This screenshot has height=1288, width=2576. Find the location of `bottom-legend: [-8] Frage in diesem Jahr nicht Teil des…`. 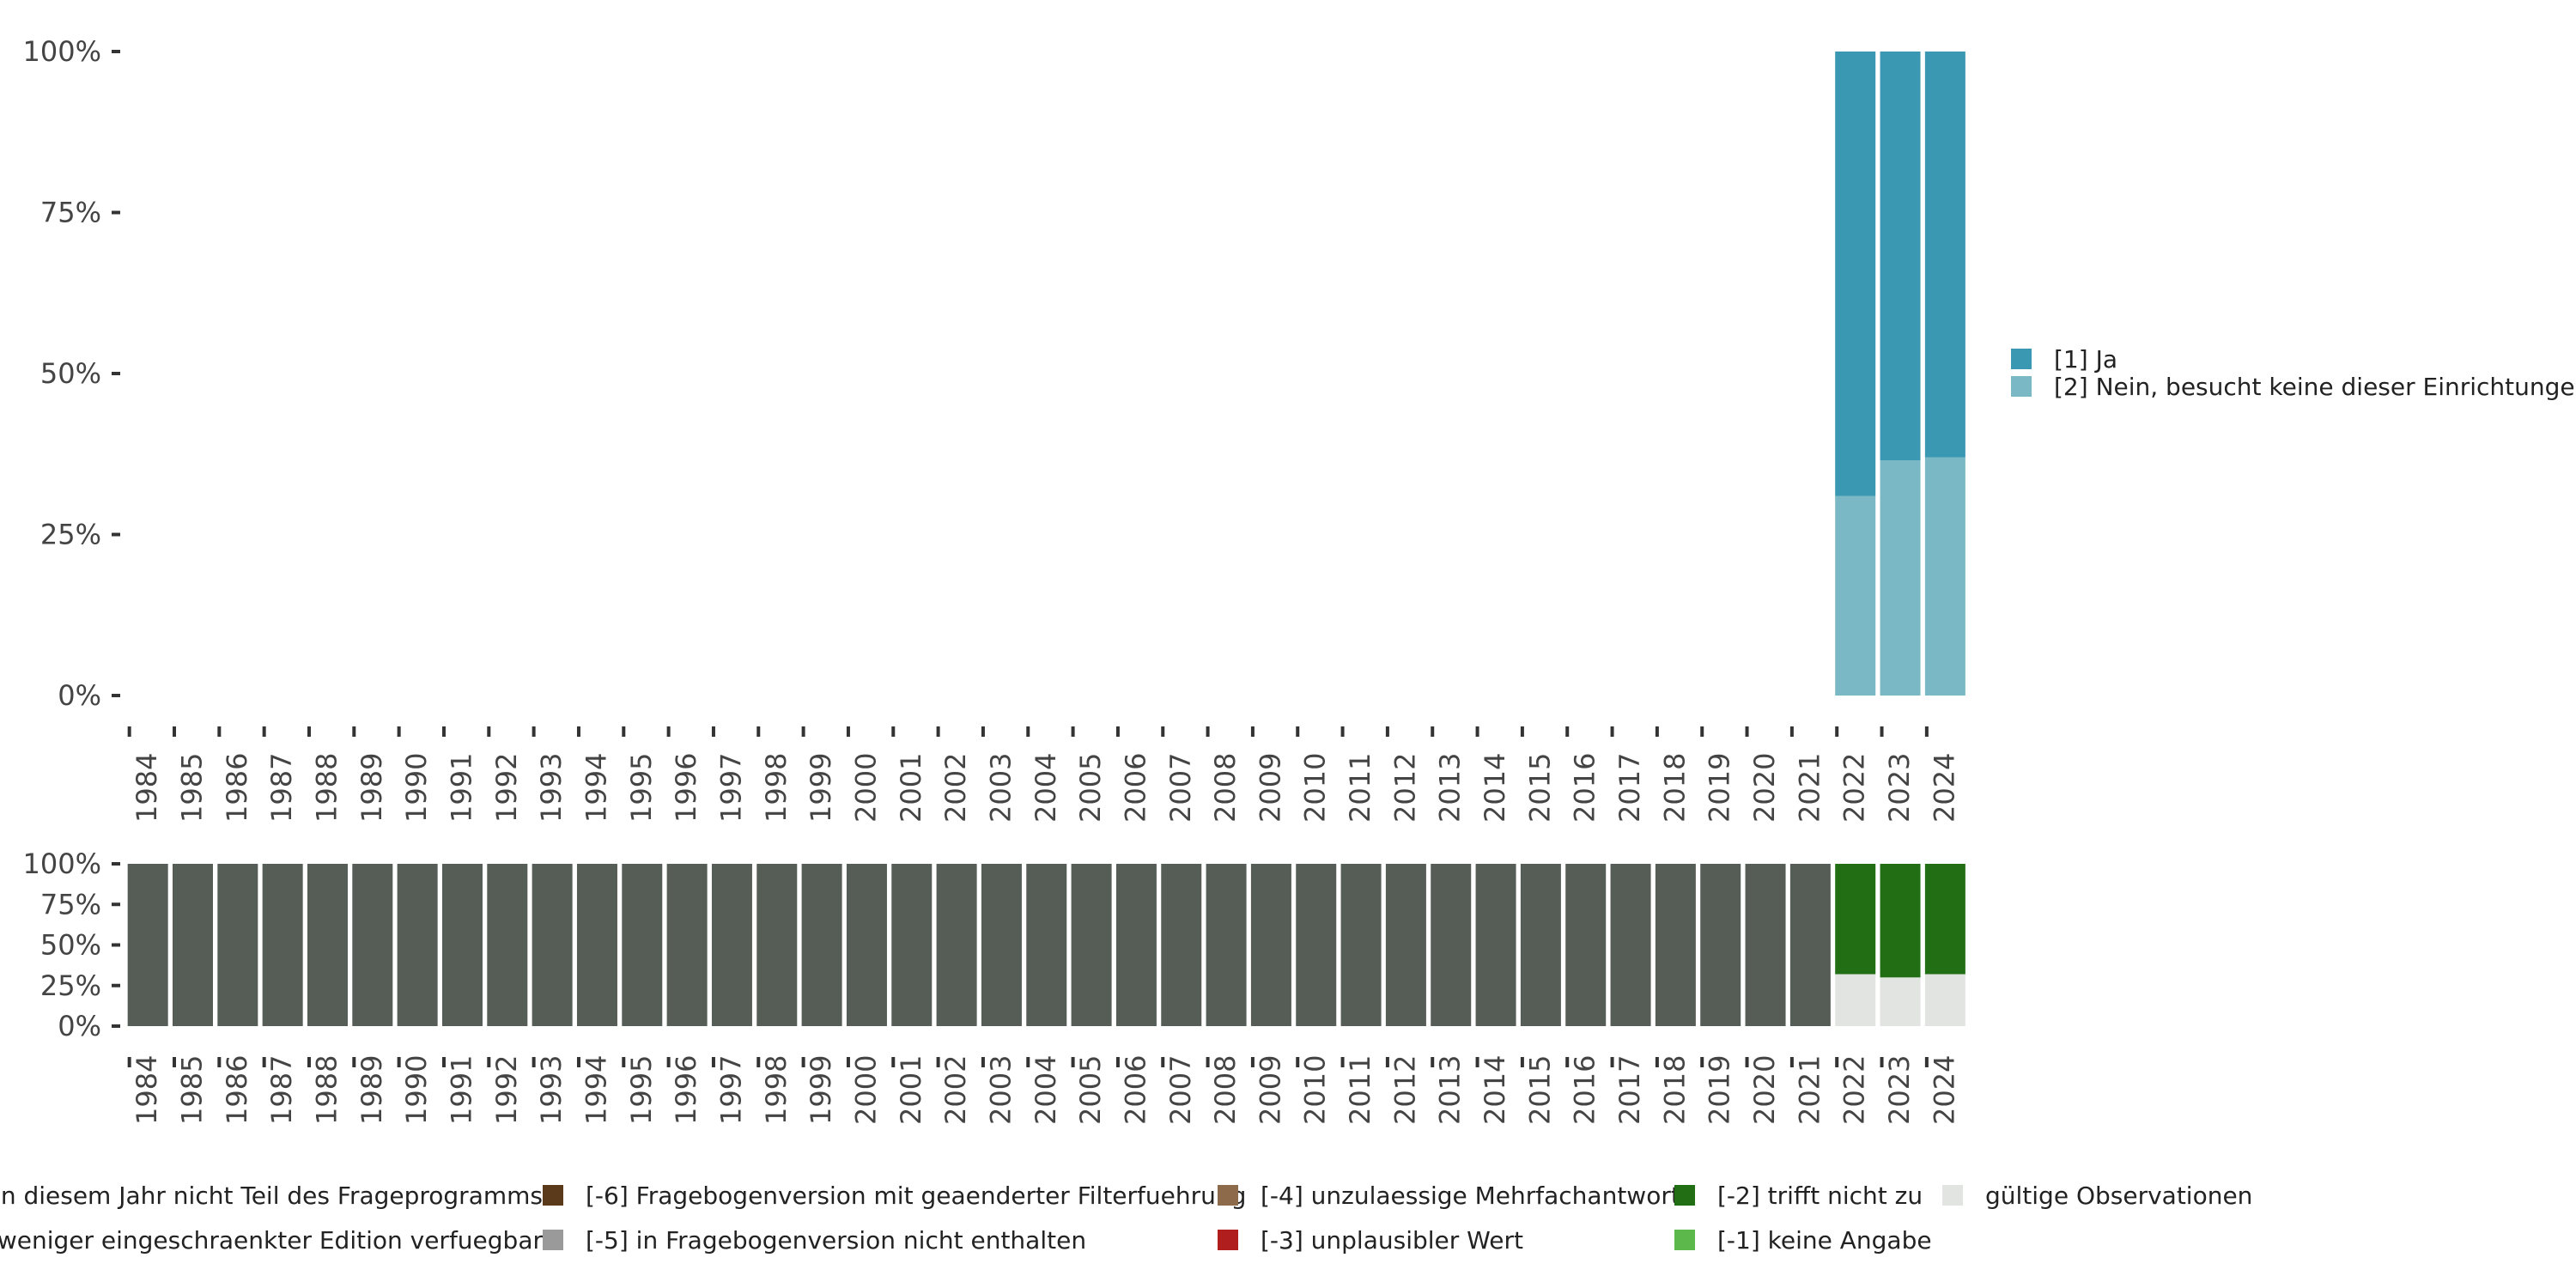

bottom-legend: [-8] Frage in diesem Jahr nicht Teil des… is located at coordinates (1126, 1218).